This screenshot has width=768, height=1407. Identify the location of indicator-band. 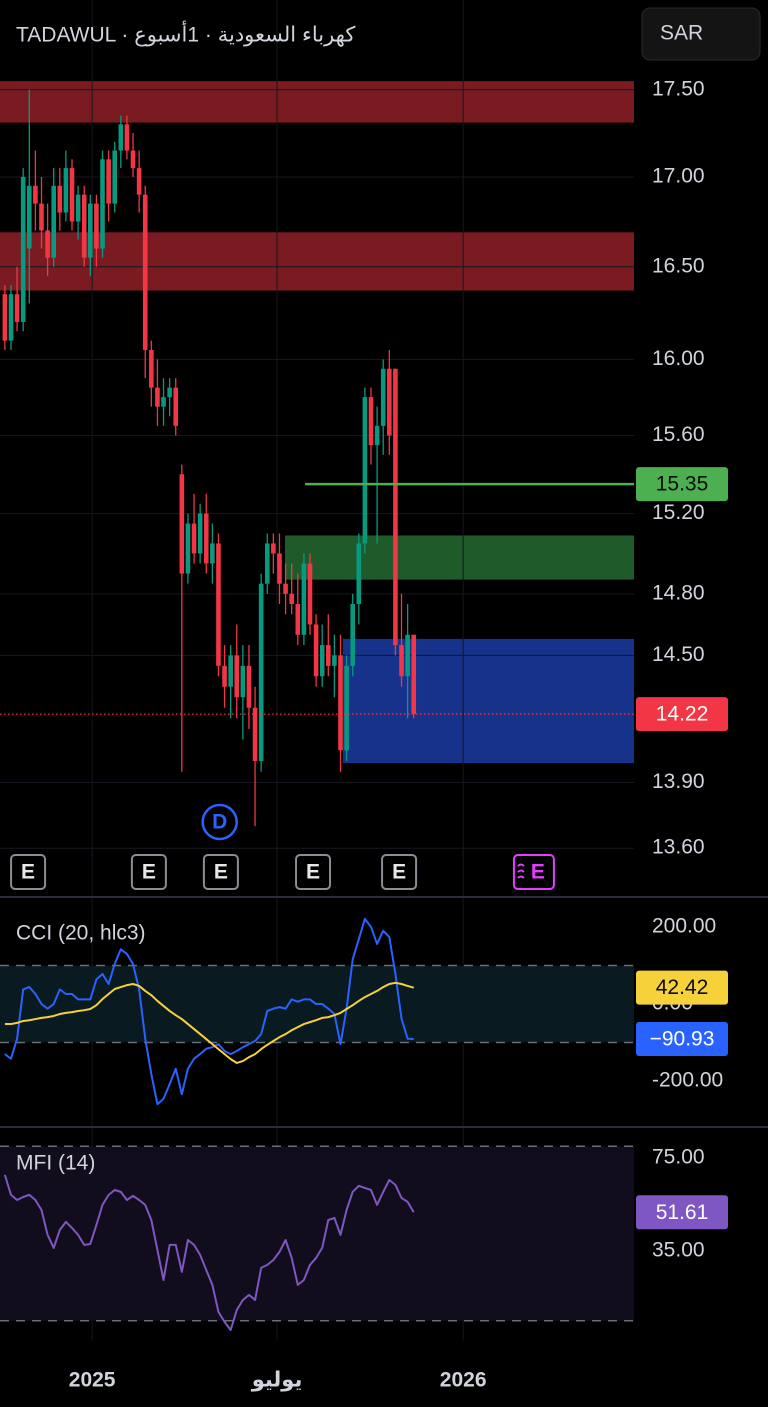
(317, 1233).